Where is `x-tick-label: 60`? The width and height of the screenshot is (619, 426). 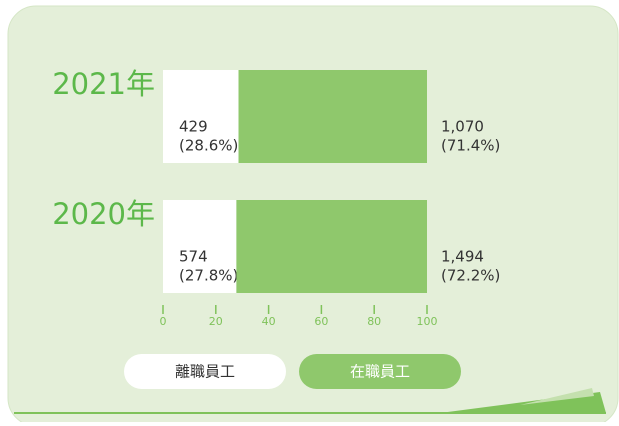 x-tick-label: 60 is located at coordinates (321, 321).